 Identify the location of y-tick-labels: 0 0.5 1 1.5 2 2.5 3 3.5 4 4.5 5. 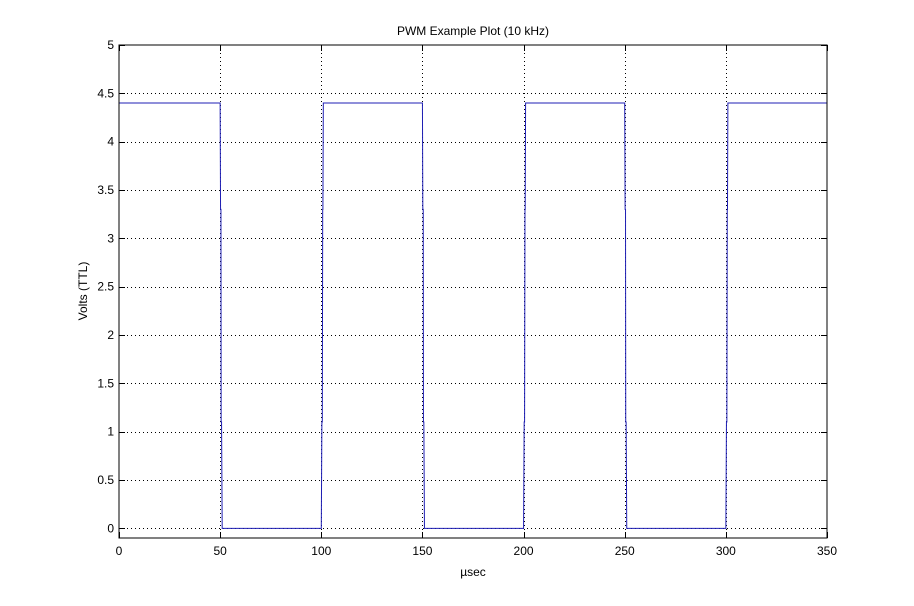
(105, 286).